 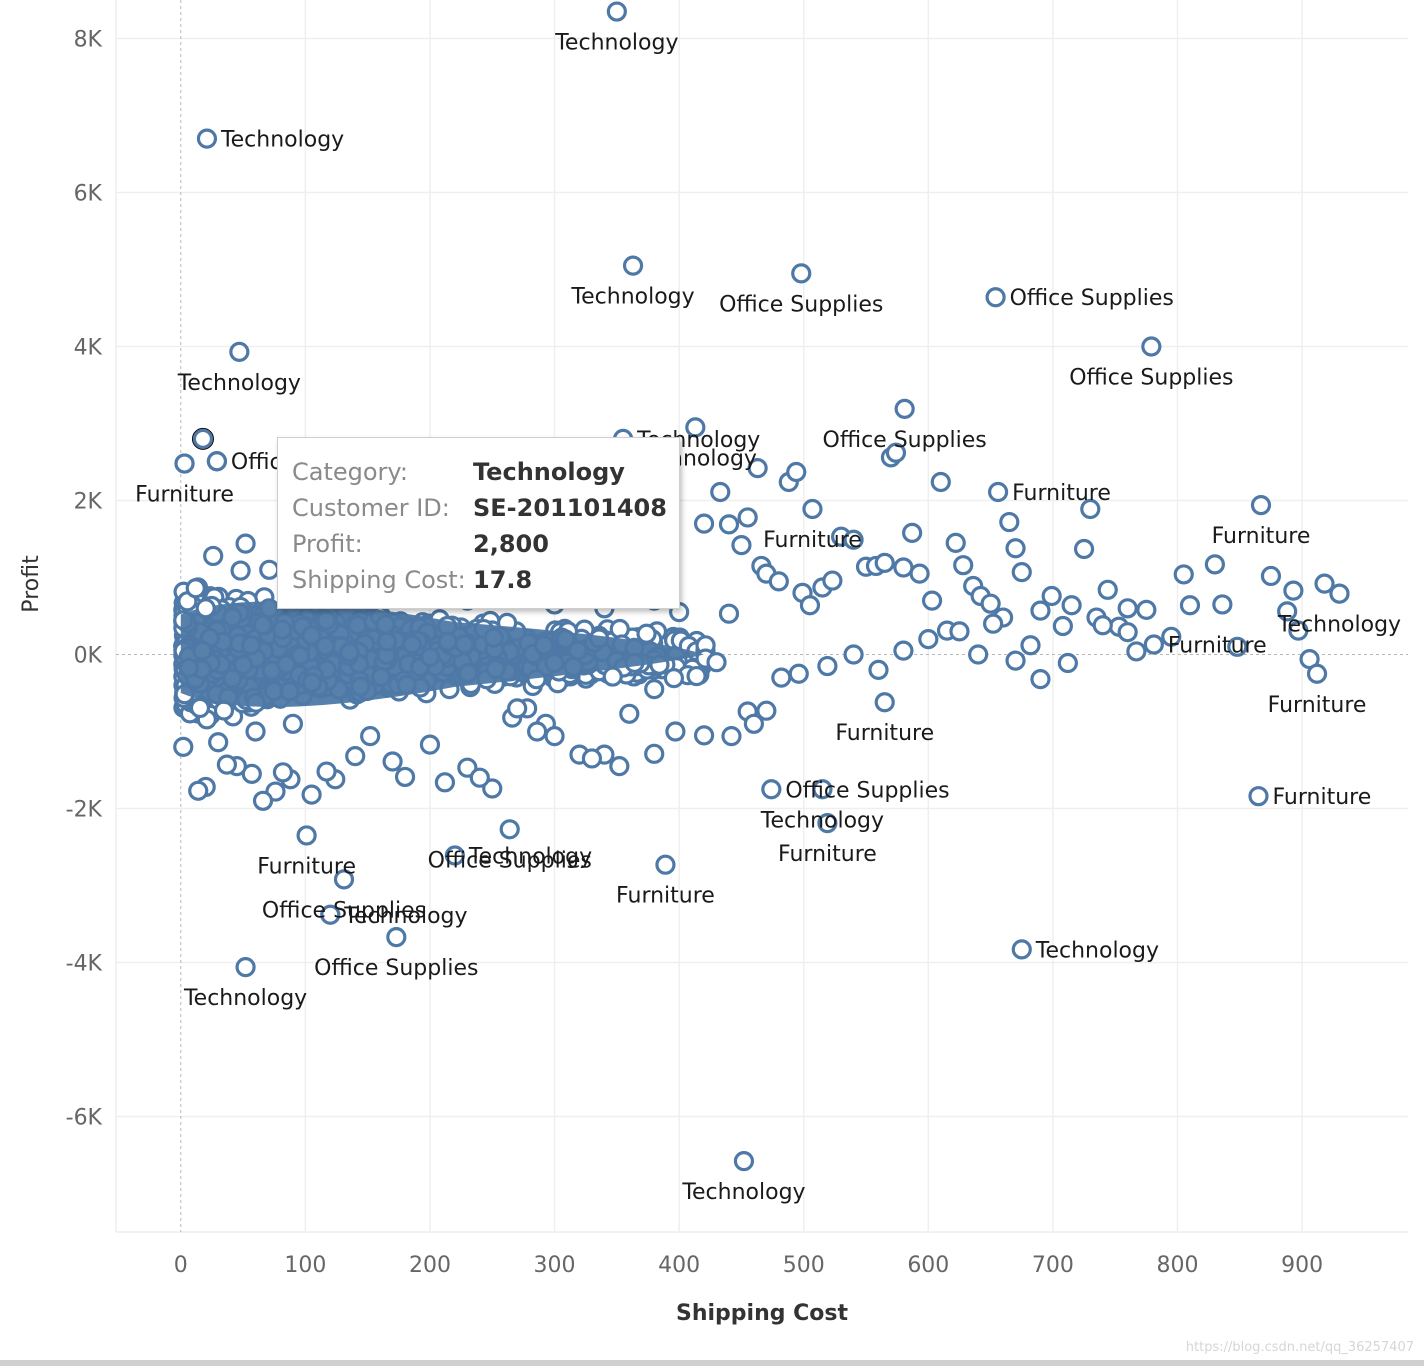 I want to click on point-label: Office Supplies, so click(x=510, y=860).